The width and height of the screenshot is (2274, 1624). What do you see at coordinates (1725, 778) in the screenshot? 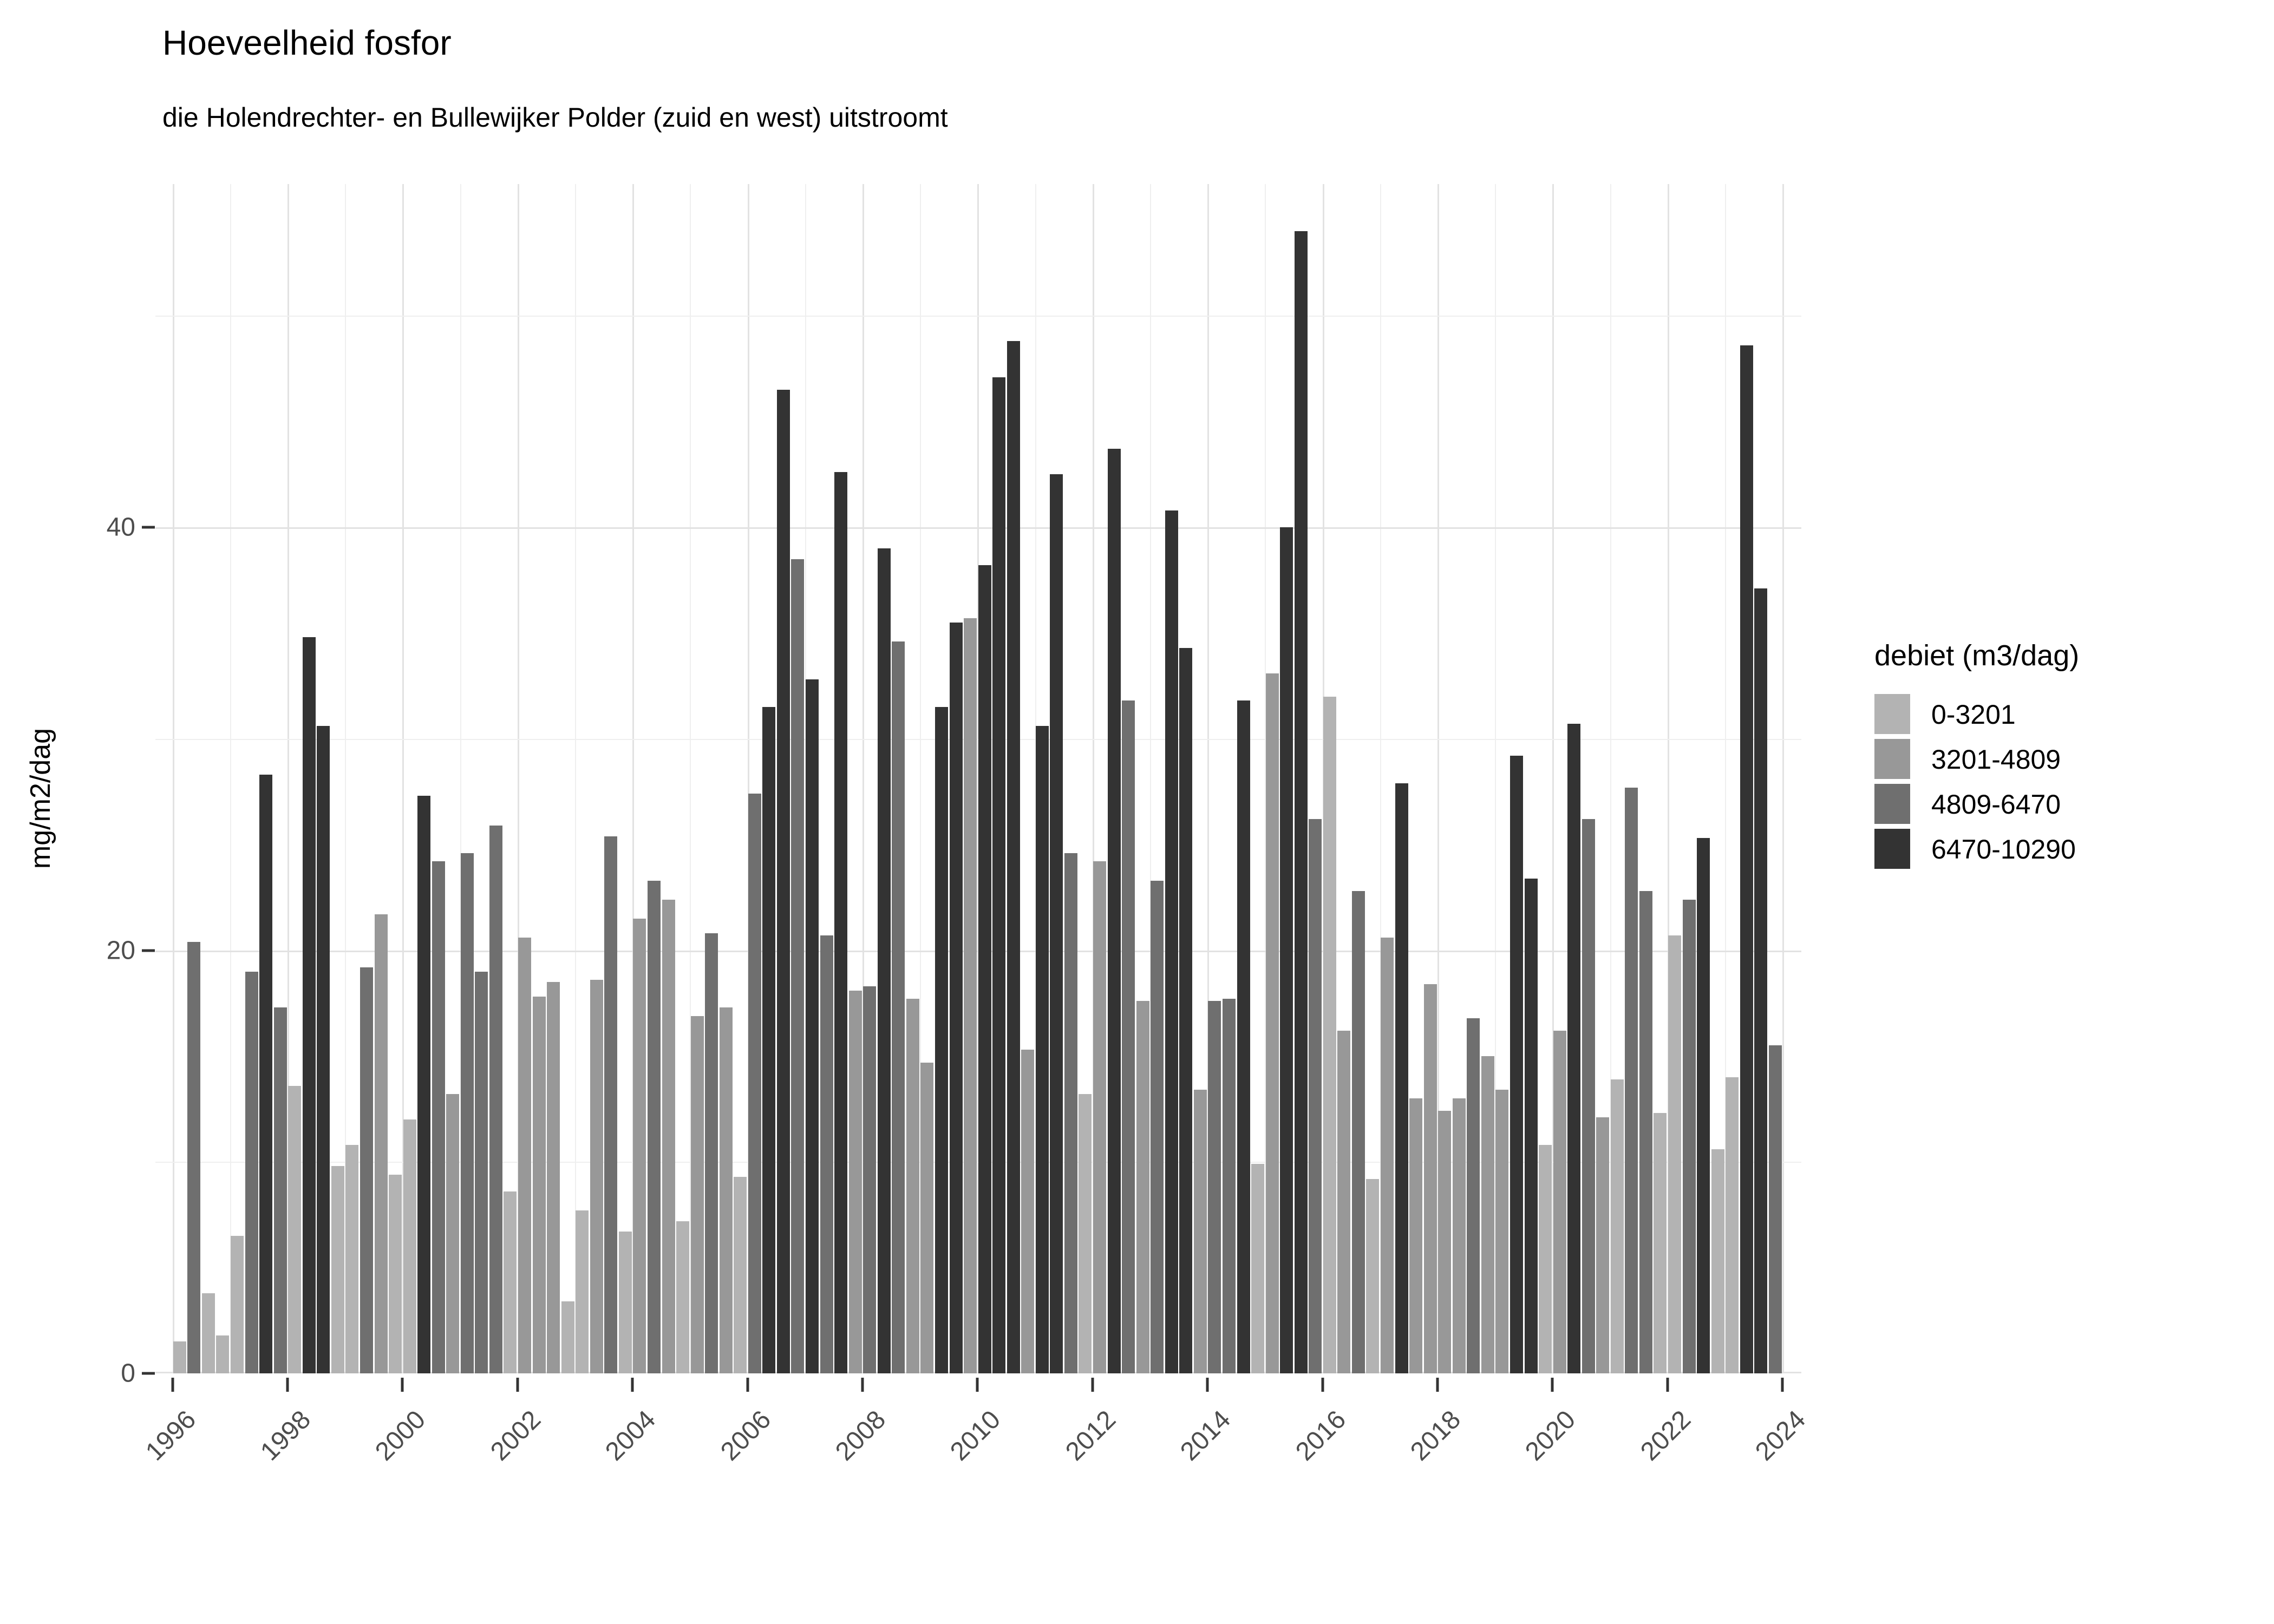
I see `gridline-vertical-2023` at bounding box center [1725, 778].